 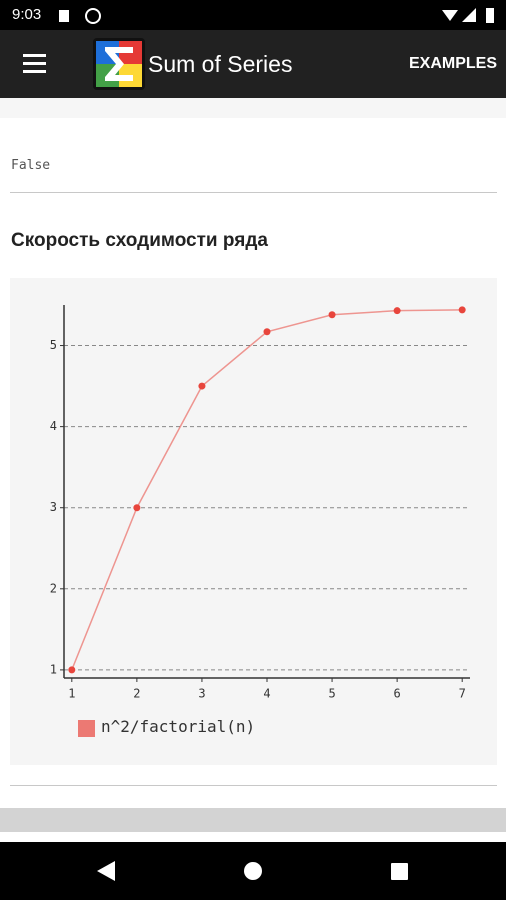 I want to click on x-tick-label: 7, so click(x=462, y=694).